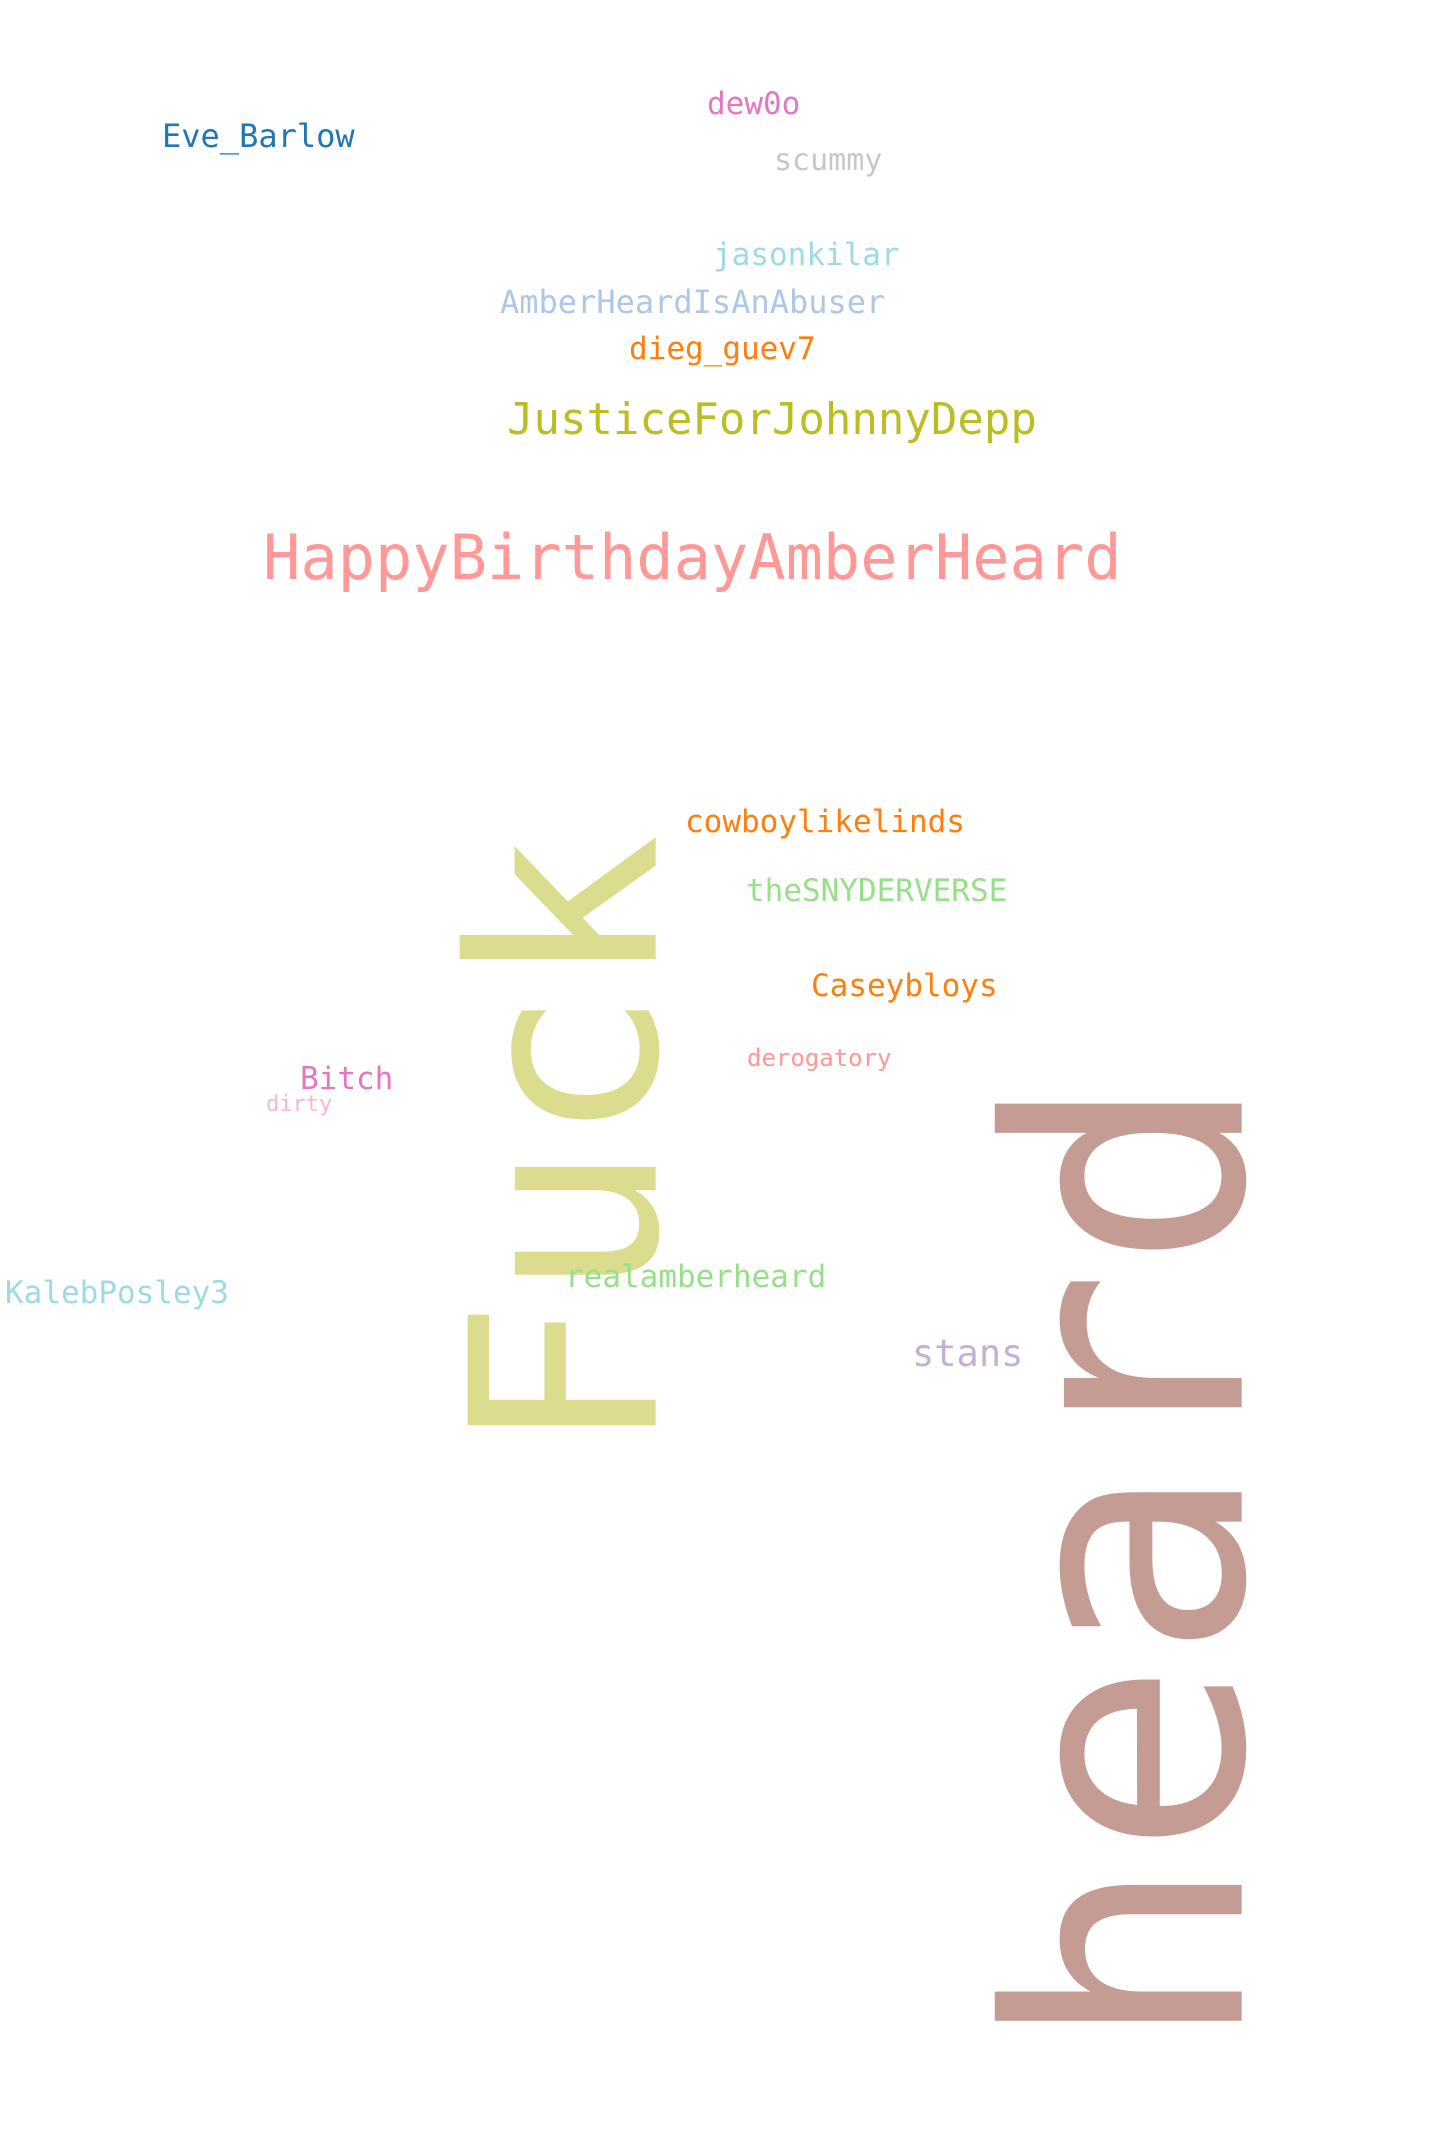 This screenshot has height=2152, width=1440. I want to click on word-eve-barlow: Eve_Barlow, so click(258, 136).